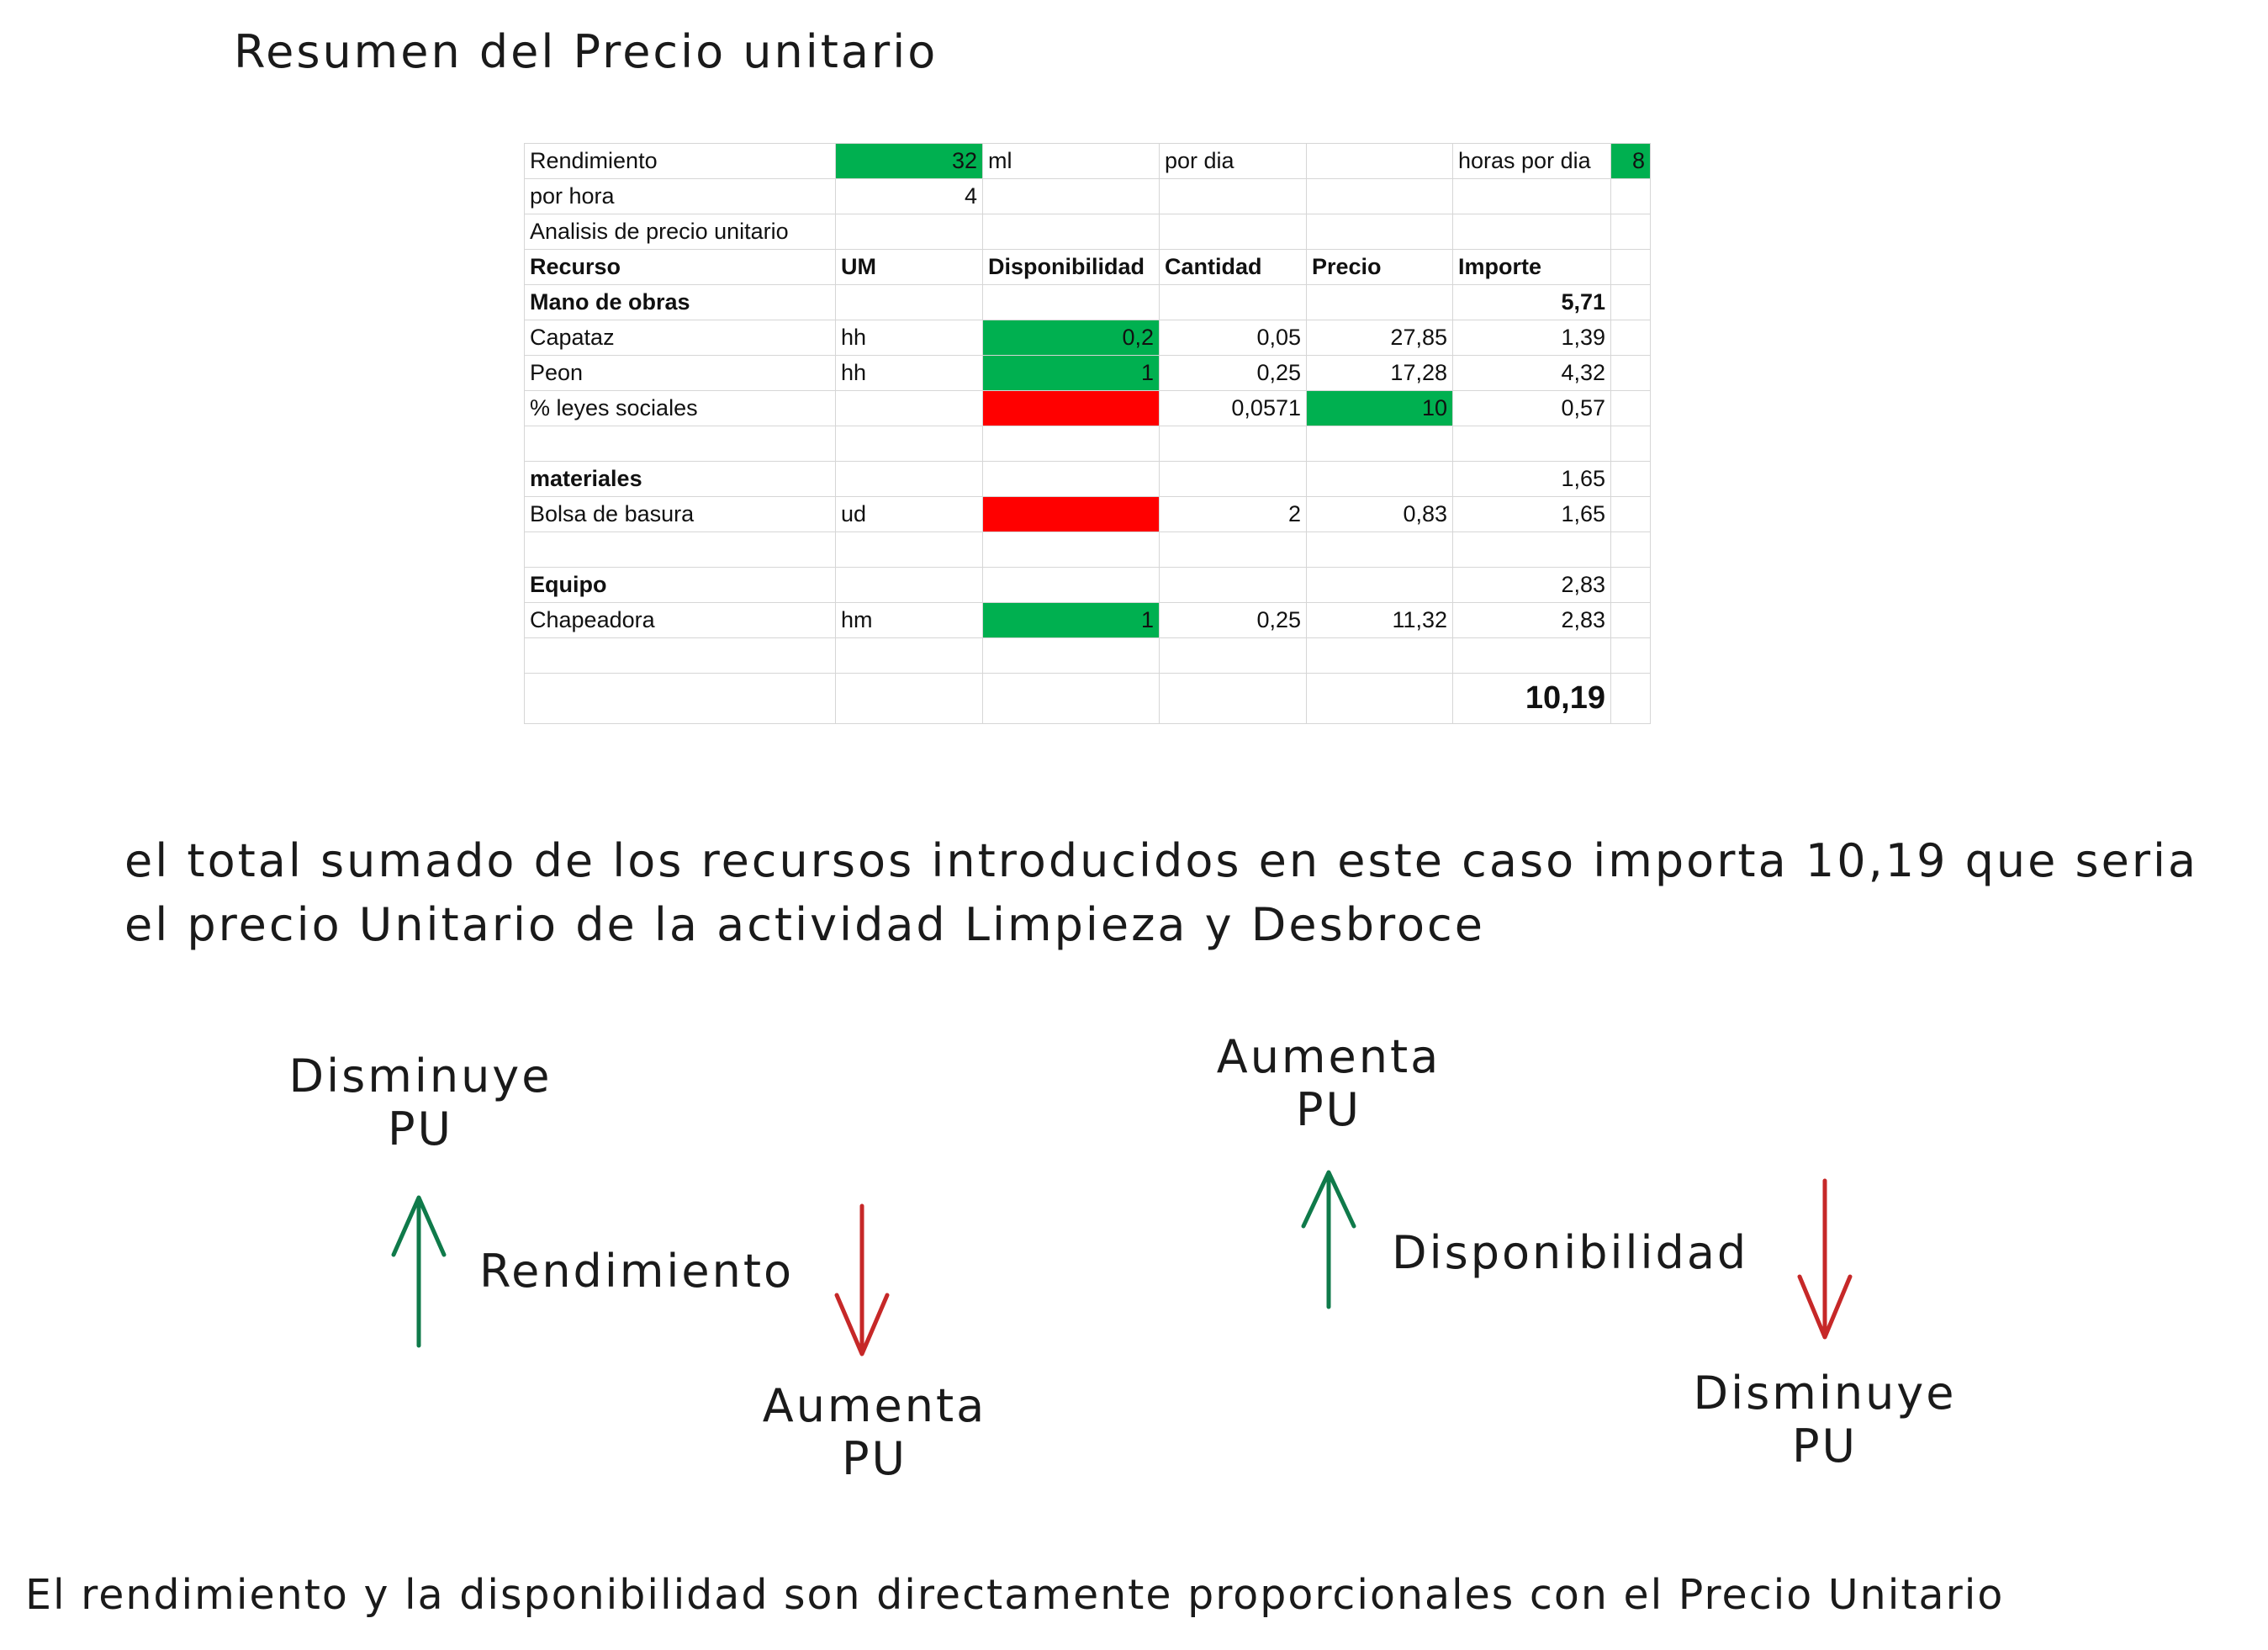 The height and width of the screenshot is (1650, 2268). What do you see at coordinates (1531, 514) in the screenshot?
I see `cell-importe: 1,65` at bounding box center [1531, 514].